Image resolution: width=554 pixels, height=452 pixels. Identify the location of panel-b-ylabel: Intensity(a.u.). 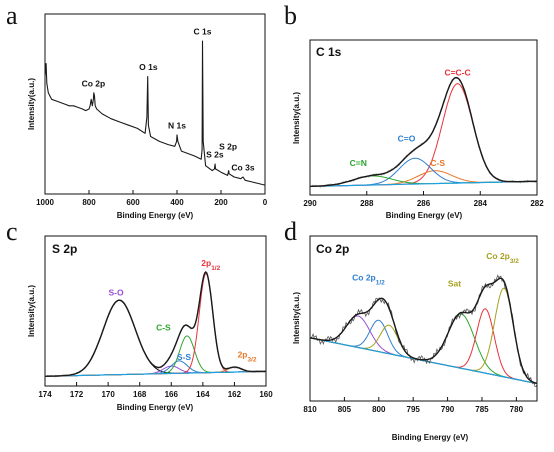
(296, 118).